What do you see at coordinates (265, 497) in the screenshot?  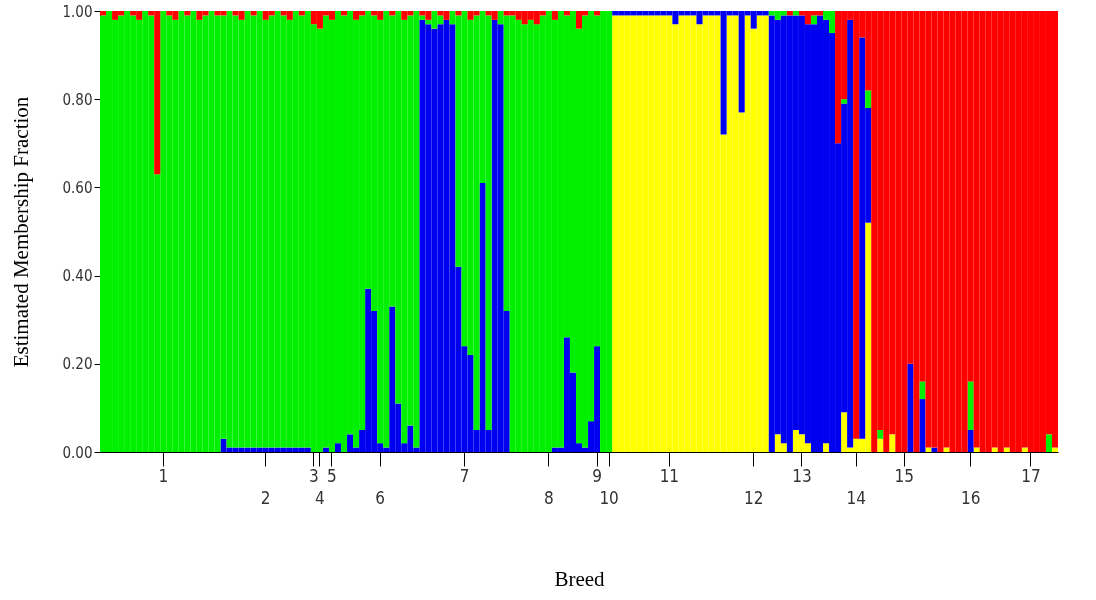 I see `x-tick-label: 2` at bounding box center [265, 497].